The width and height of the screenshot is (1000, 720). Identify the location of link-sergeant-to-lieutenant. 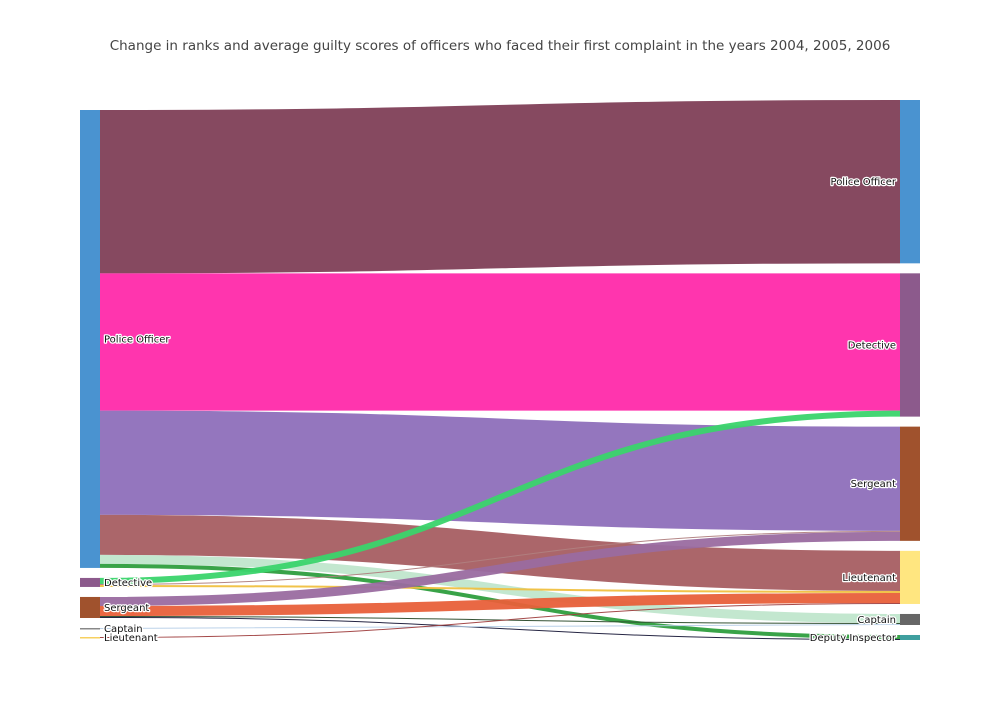
(500, 604).